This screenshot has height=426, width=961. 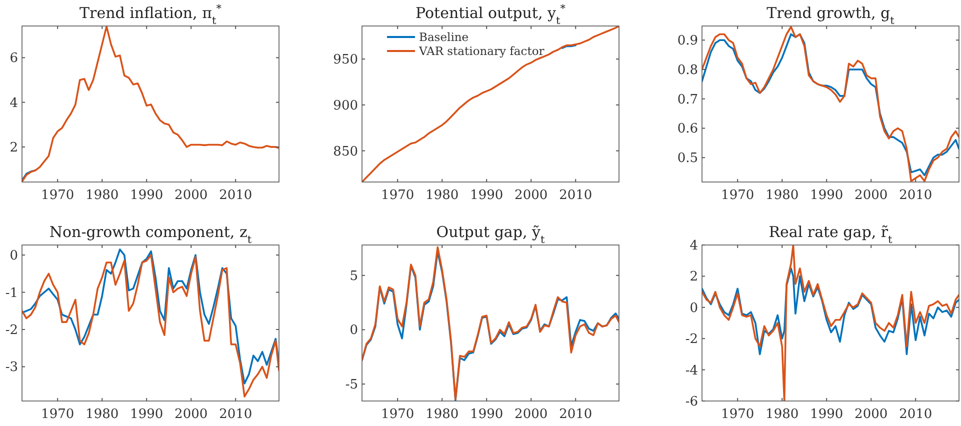 What do you see at coordinates (345, 152) in the screenshot?
I see `y-tick-label: 850` at bounding box center [345, 152].